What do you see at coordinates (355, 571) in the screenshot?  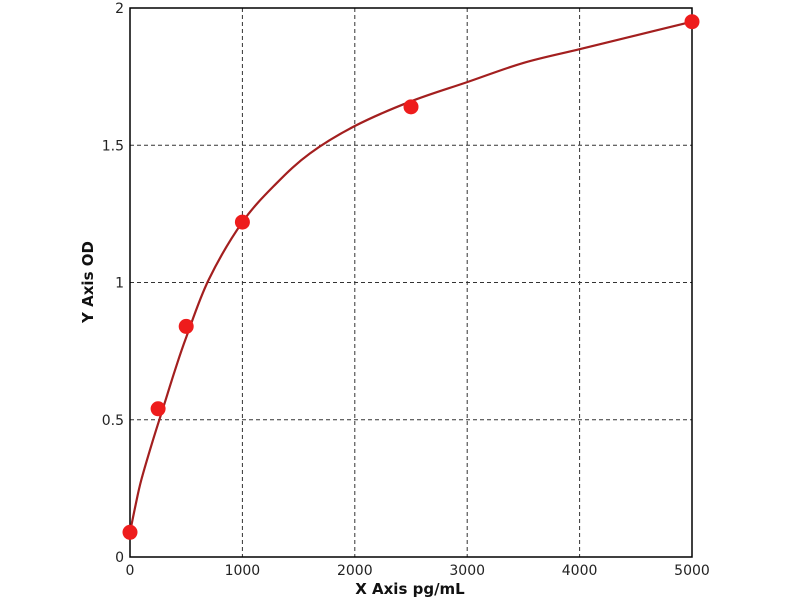 I see `x-tick-label: 2000` at bounding box center [355, 571].